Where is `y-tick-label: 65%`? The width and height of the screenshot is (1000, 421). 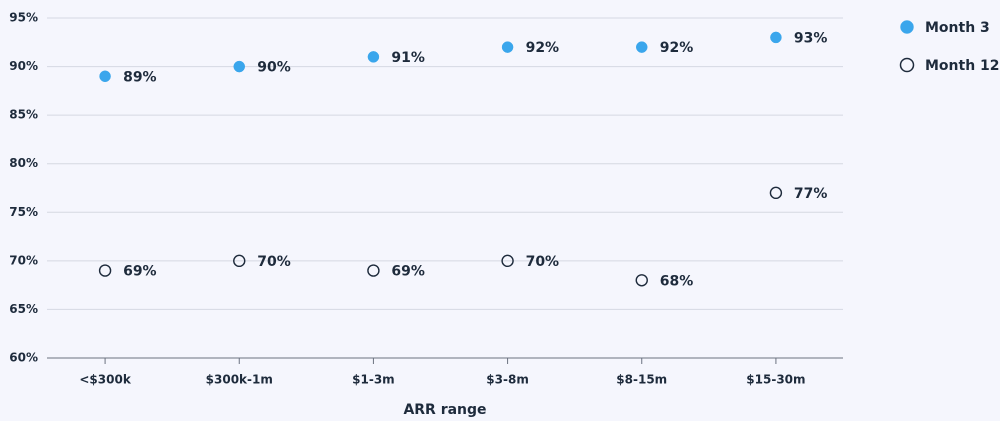
y-tick-label: 65% is located at coordinates (23, 309).